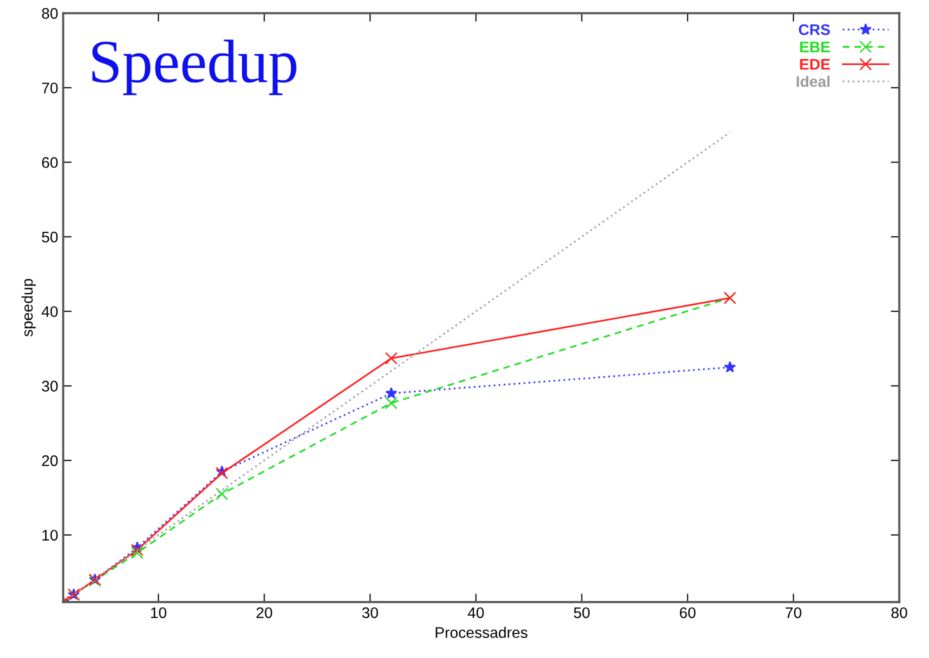  I want to click on x-tick-label: 30, so click(370, 612).